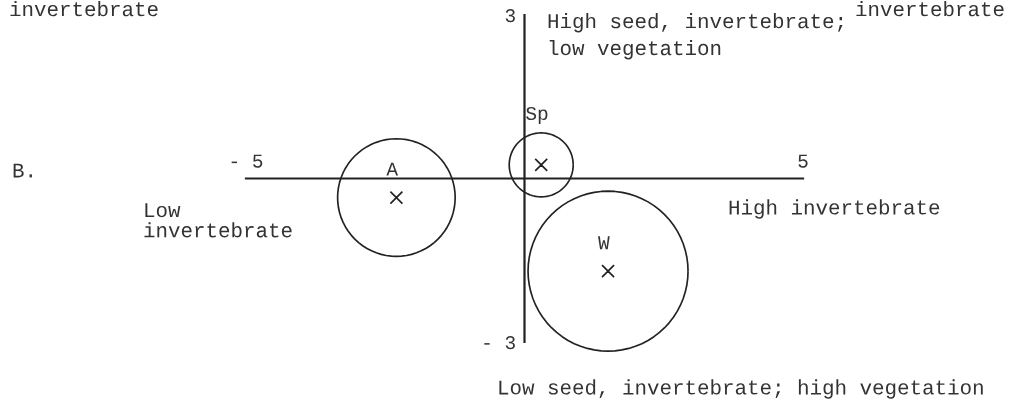 The width and height of the screenshot is (1009, 406). I want to click on y-tick-label: 3, so click(510, 16).